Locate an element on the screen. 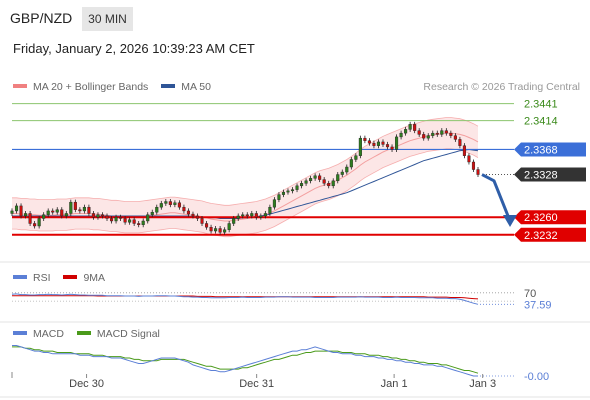 The height and width of the screenshot is (400, 590). legend-label-macd: MACD is located at coordinates (48, 334).